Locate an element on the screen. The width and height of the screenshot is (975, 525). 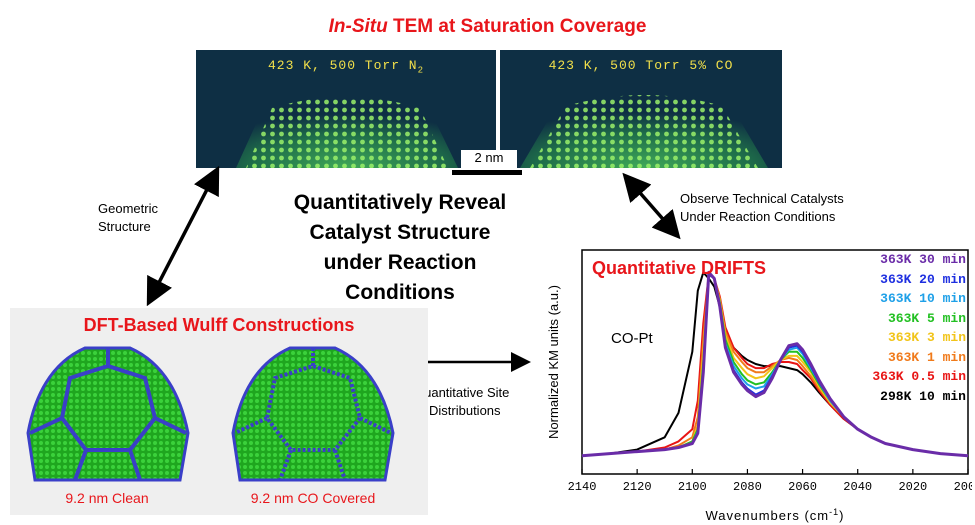
legend-entry: 363K 0.5 min is located at coordinates (919, 376).